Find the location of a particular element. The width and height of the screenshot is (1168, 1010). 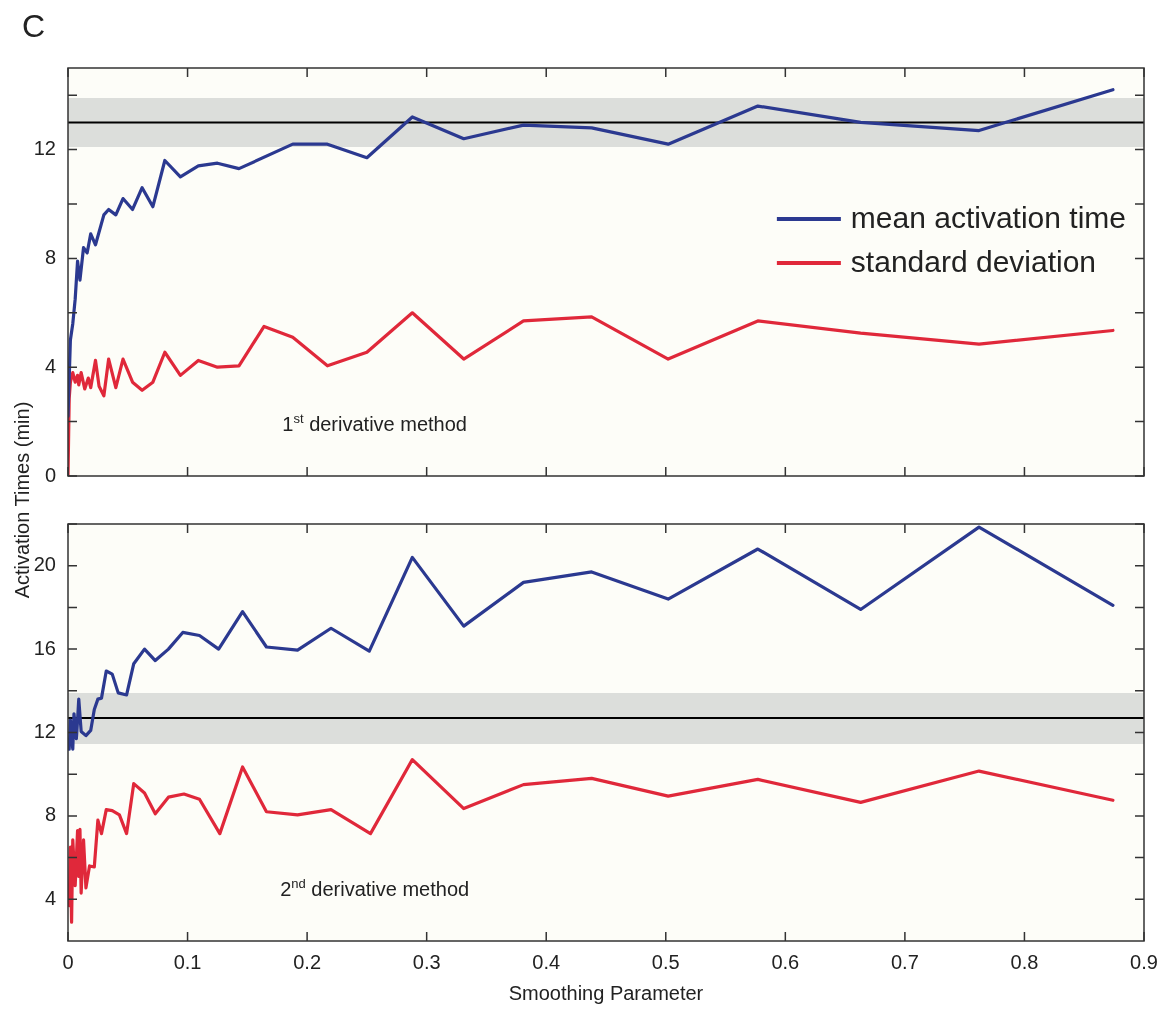

x-axis-title: Smoothing Parameter is located at coordinates (606, 992).